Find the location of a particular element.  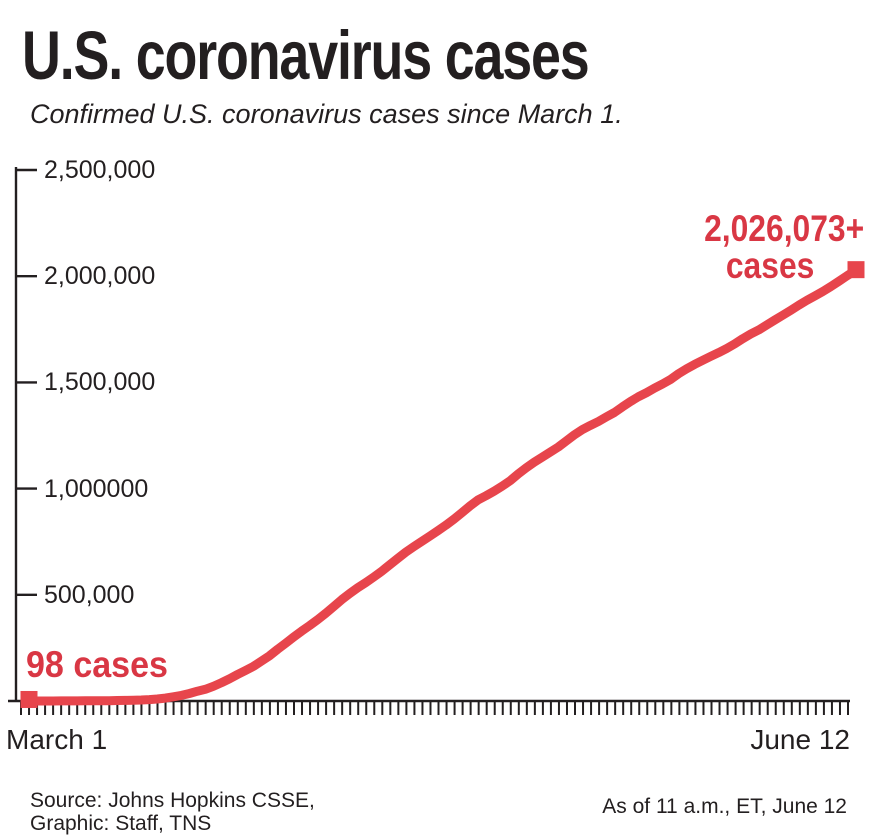

end-marker is located at coordinates (856, 270).